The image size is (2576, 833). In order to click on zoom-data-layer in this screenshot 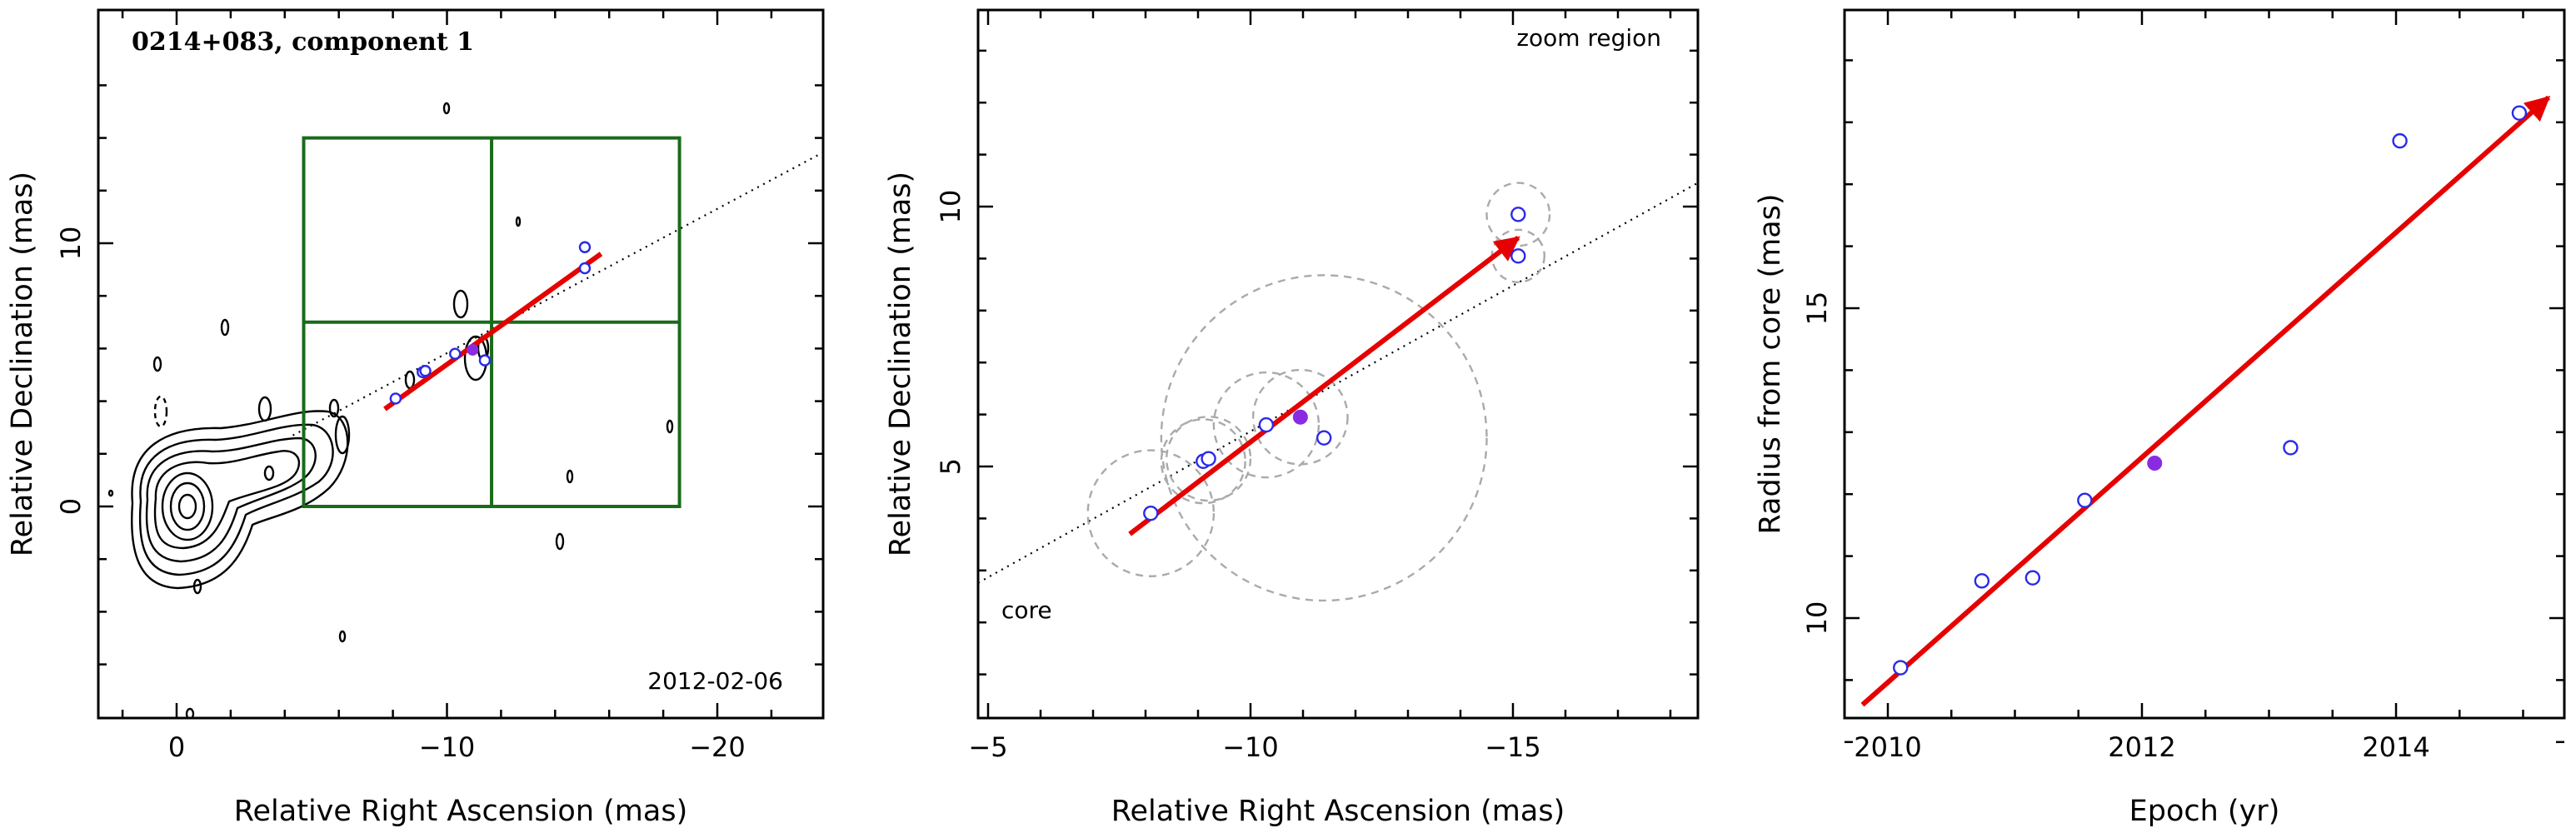, I will do `click(1338, 392)`.